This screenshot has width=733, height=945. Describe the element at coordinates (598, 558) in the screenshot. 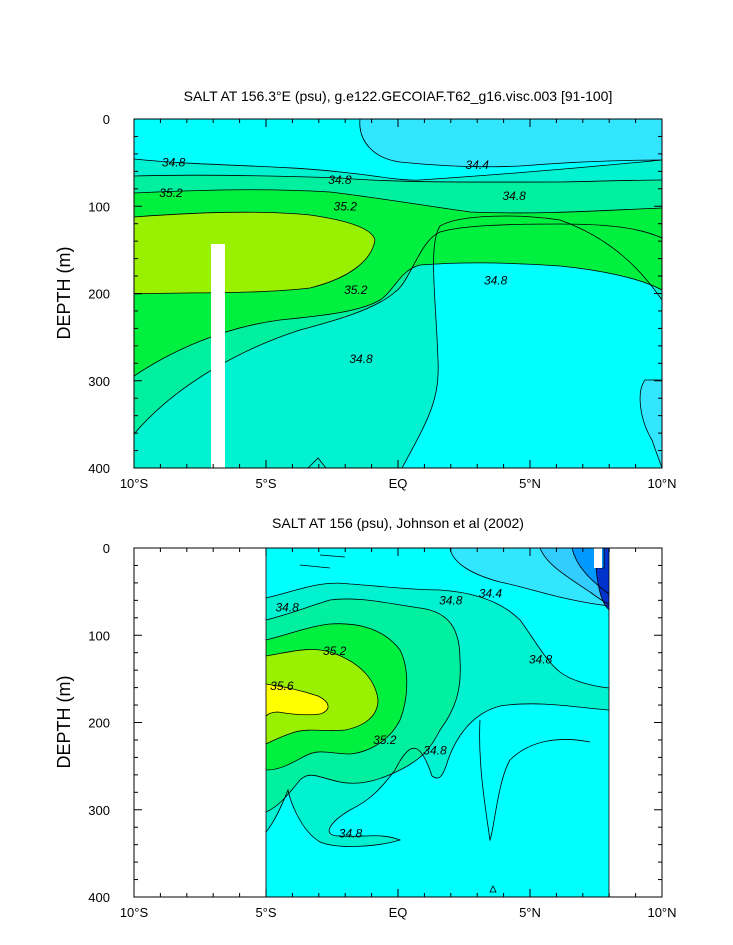

I see `missing-data-cell` at that location.